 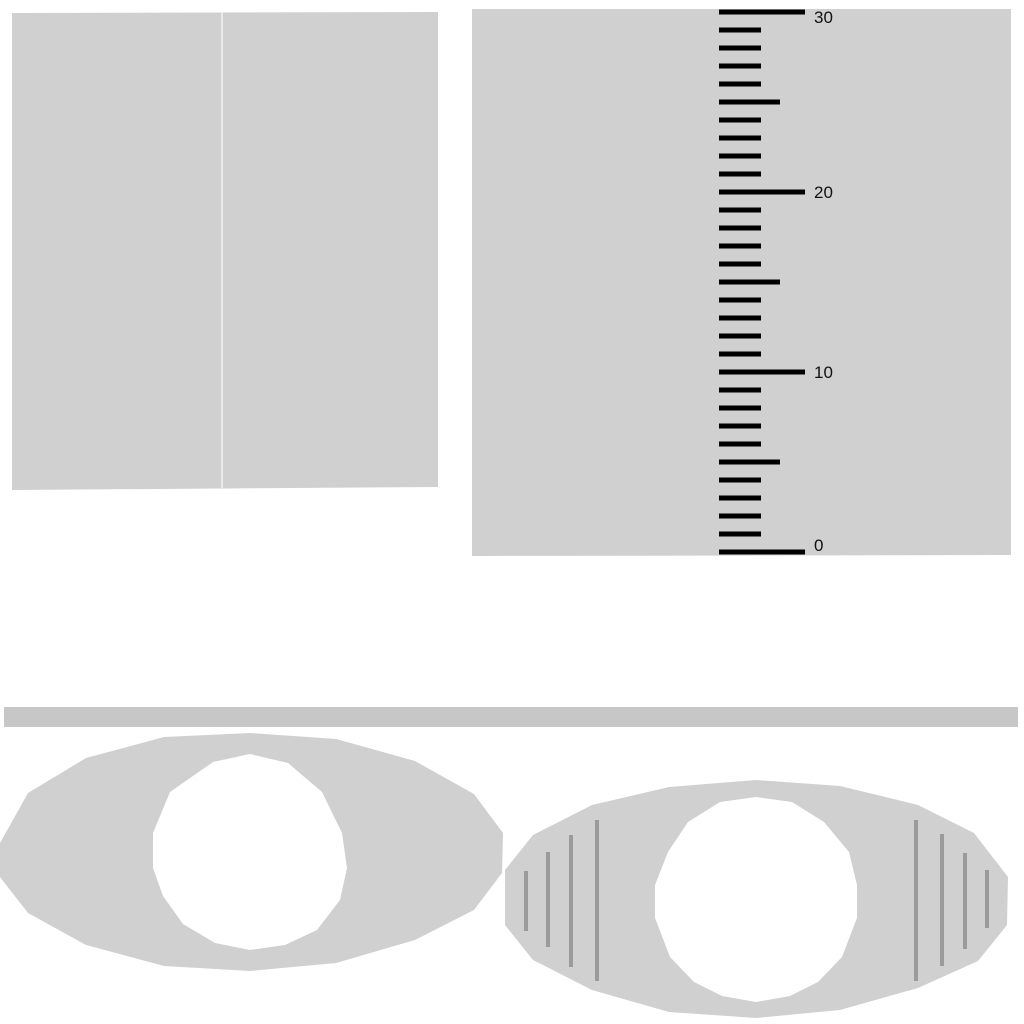 What do you see at coordinates (818, 545) in the screenshot?
I see `ruler-label: 0` at bounding box center [818, 545].